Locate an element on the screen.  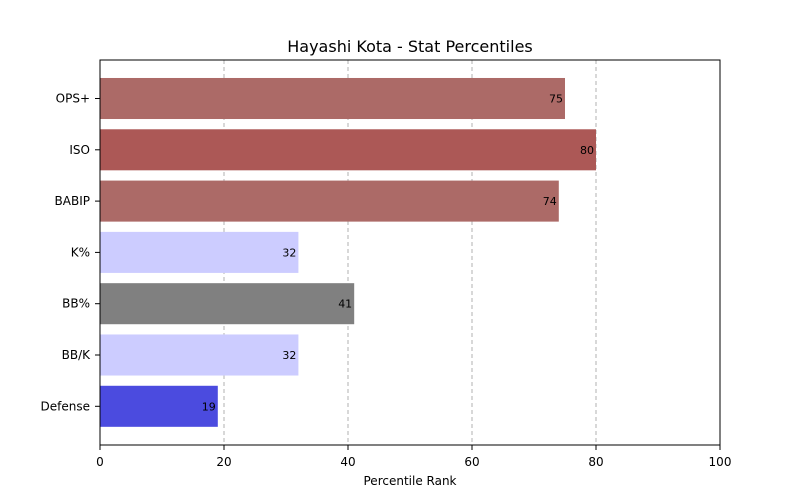
y-tick-label: BABIP is located at coordinates (72, 201).